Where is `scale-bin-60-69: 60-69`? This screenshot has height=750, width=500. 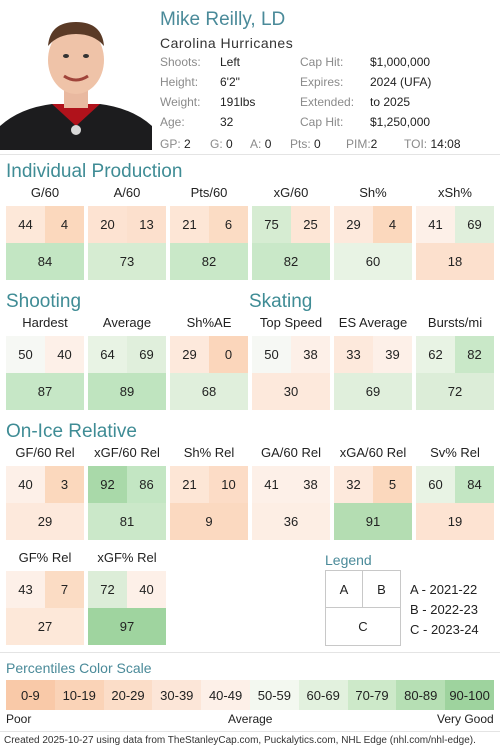
scale-bin-60-69: 60-69 is located at coordinates (323, 695).